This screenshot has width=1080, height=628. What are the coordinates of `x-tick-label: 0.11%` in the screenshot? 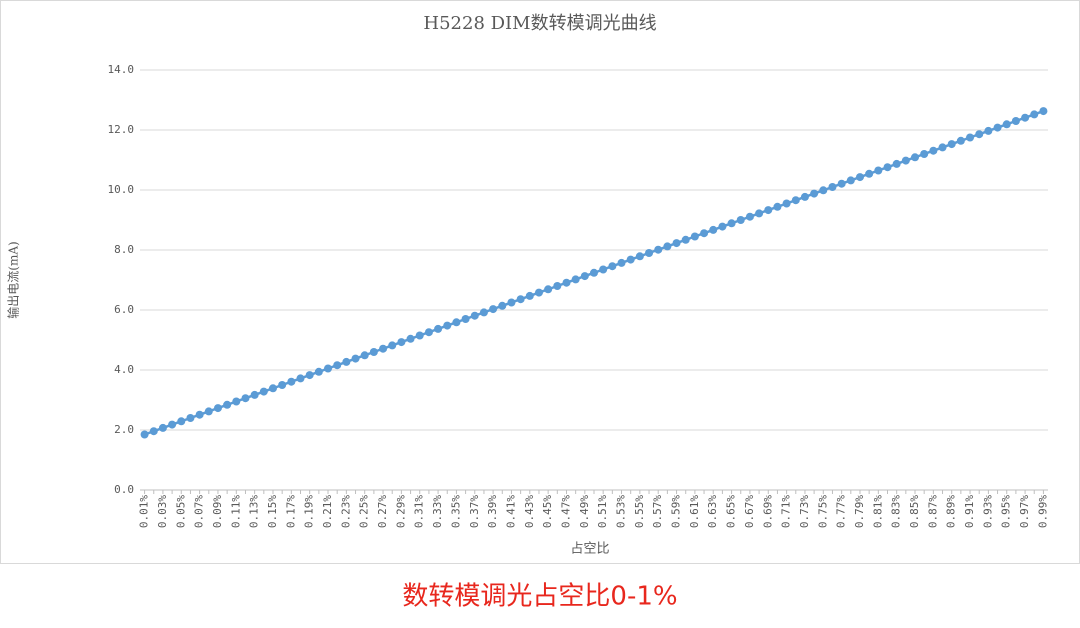 It's located at (235, 511).